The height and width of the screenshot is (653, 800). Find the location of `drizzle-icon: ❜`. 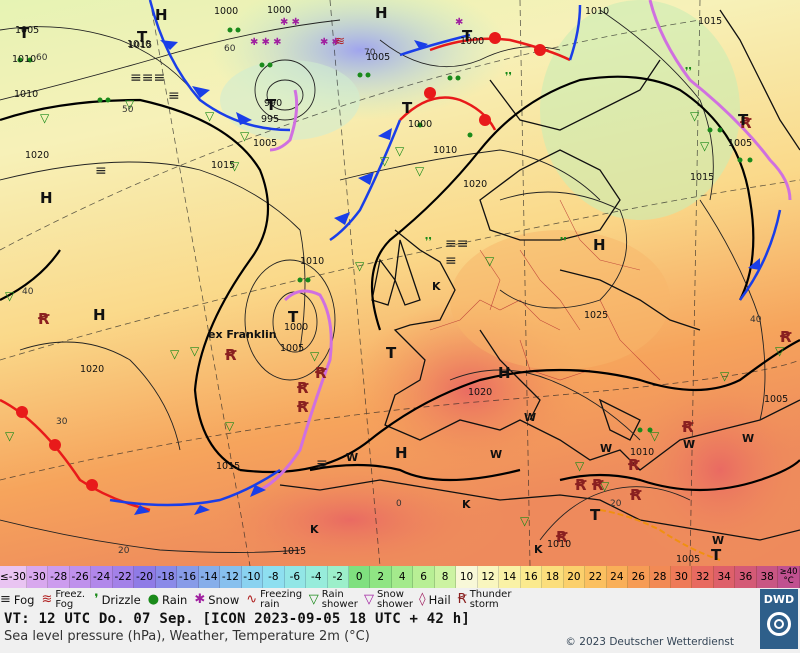

drizzle-icon: ❜ is located at coordinates (96, 599).